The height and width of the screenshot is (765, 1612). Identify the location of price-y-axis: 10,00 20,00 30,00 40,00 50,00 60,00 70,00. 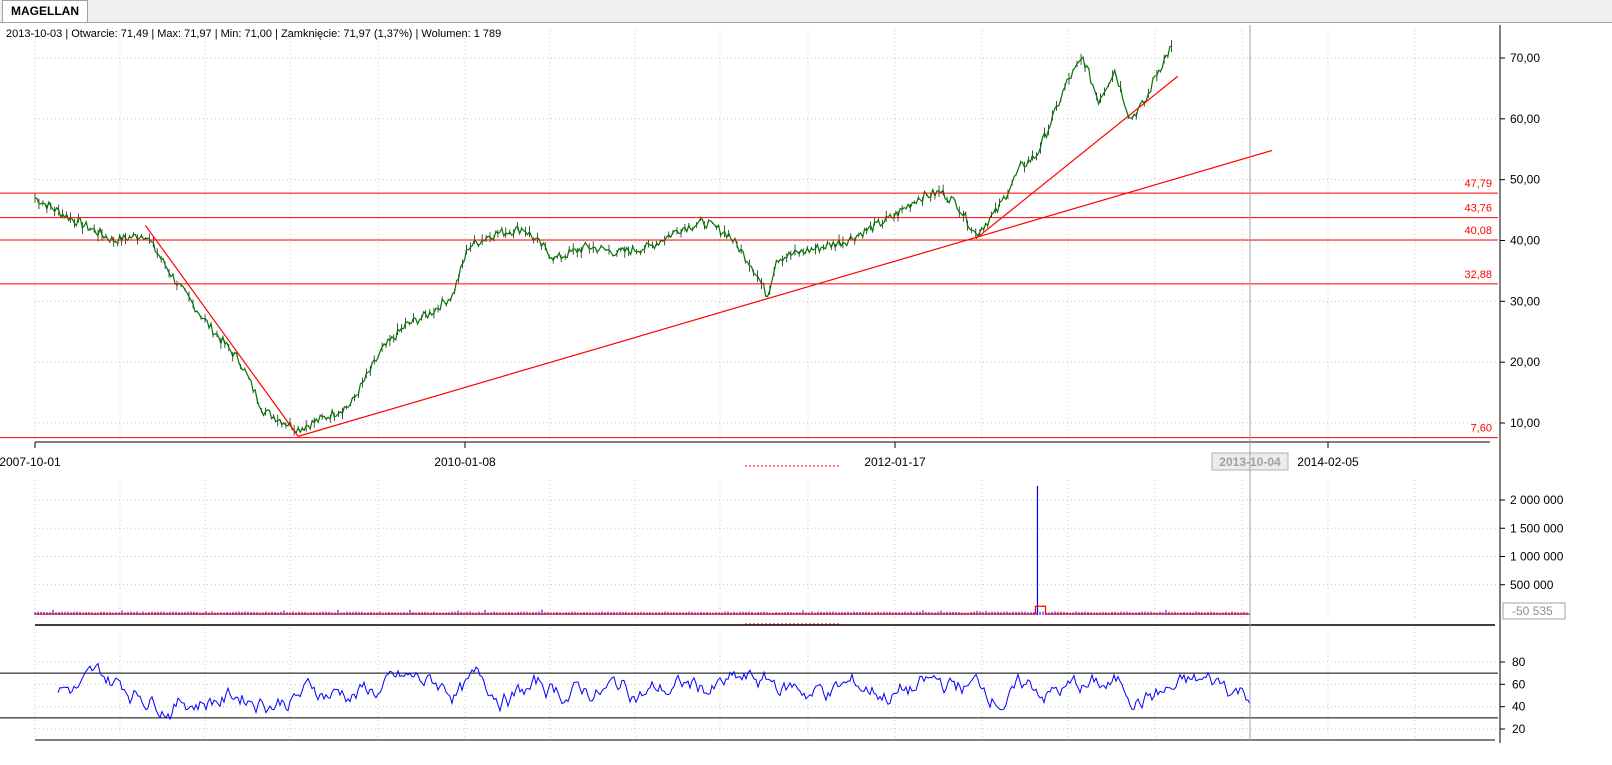
(1520, 240).